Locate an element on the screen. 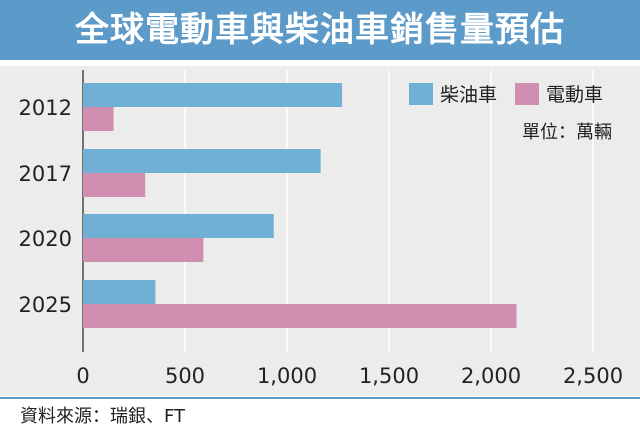 The image size is (640, 437). bar-diesel-2017 is located at coordinates (202, 161).